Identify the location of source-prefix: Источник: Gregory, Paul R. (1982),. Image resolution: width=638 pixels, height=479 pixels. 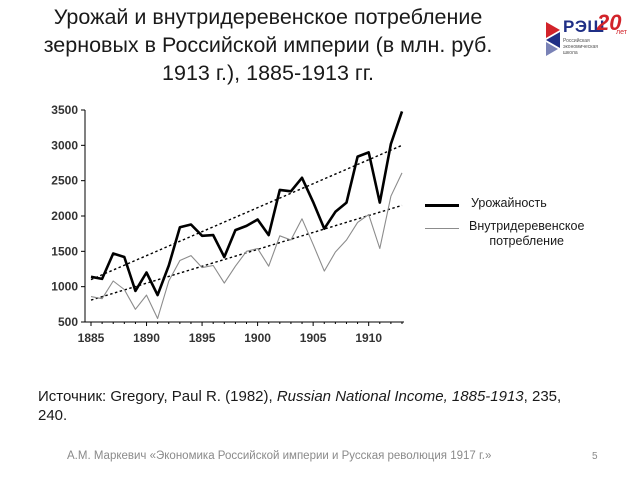
(157, 396).